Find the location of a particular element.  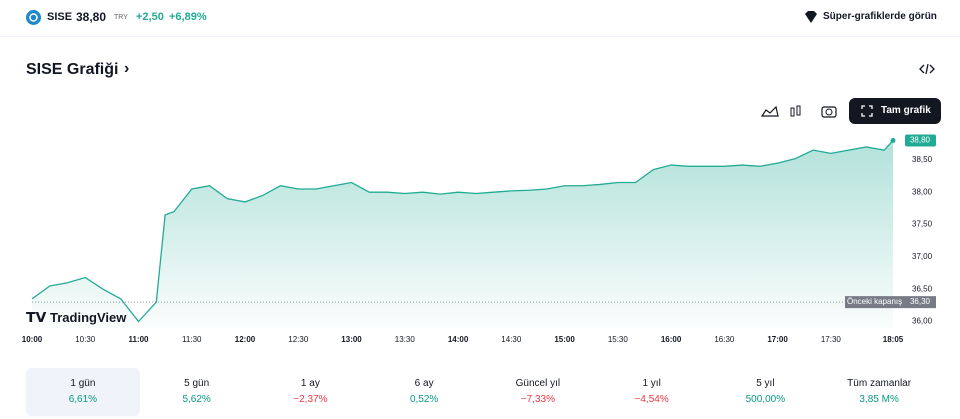

range-label: 1 gün is located at coordinates (83, 383).